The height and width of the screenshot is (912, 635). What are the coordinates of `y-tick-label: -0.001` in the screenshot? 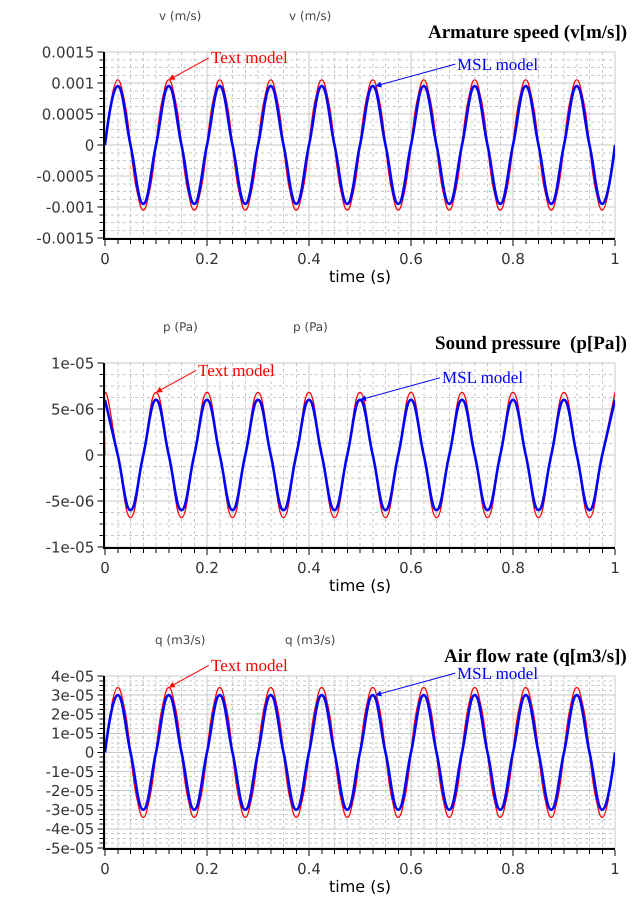 It's located at (70, 207).